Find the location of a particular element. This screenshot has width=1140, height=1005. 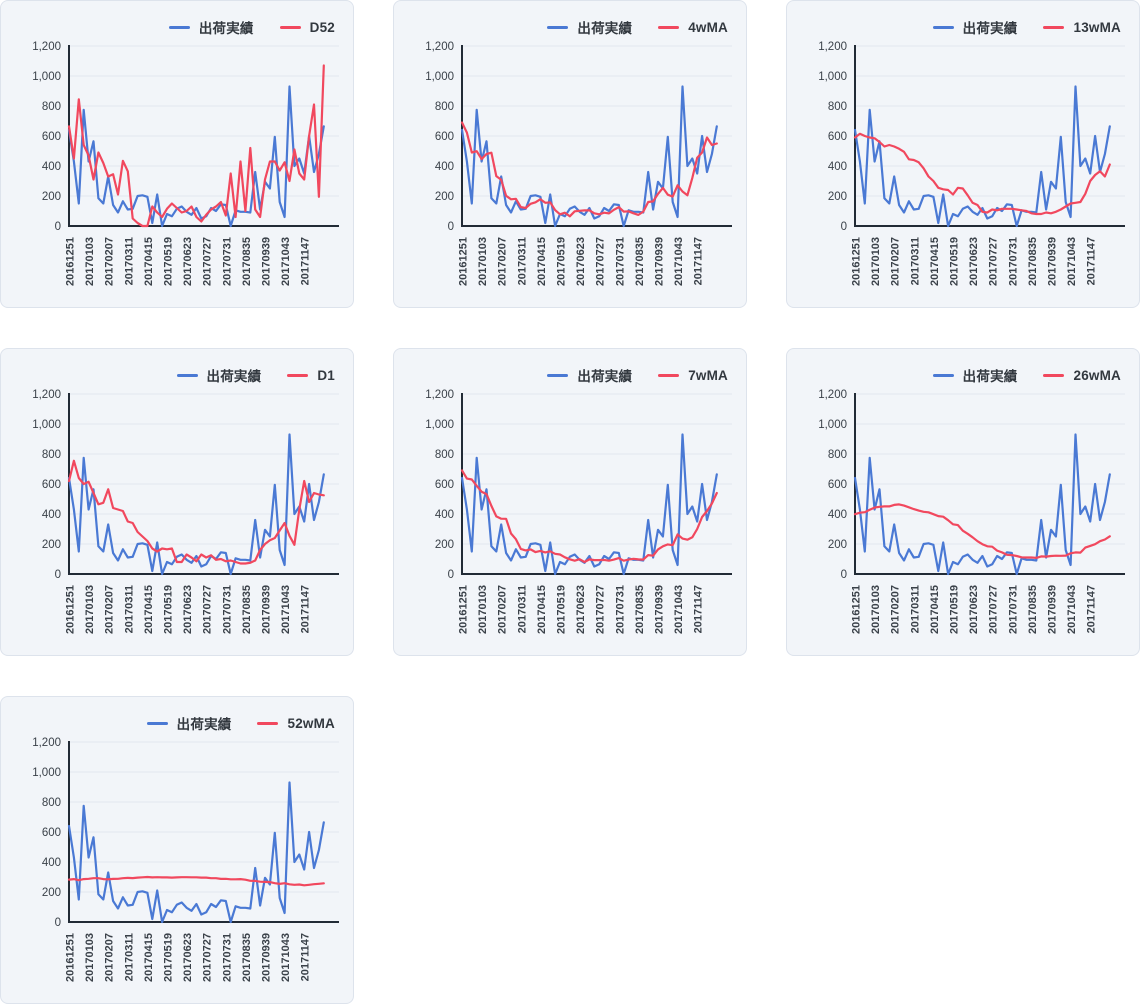

legend-item-comparison: D52 is located at coordinates (307, 27).